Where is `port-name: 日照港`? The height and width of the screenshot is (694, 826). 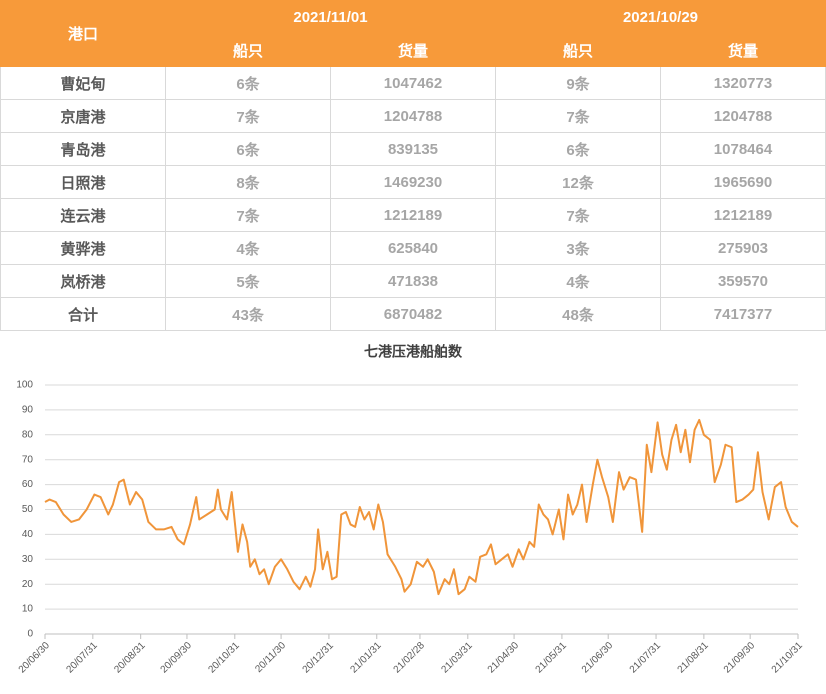
port-name: 日照港 is located at coordinates (83, 182).